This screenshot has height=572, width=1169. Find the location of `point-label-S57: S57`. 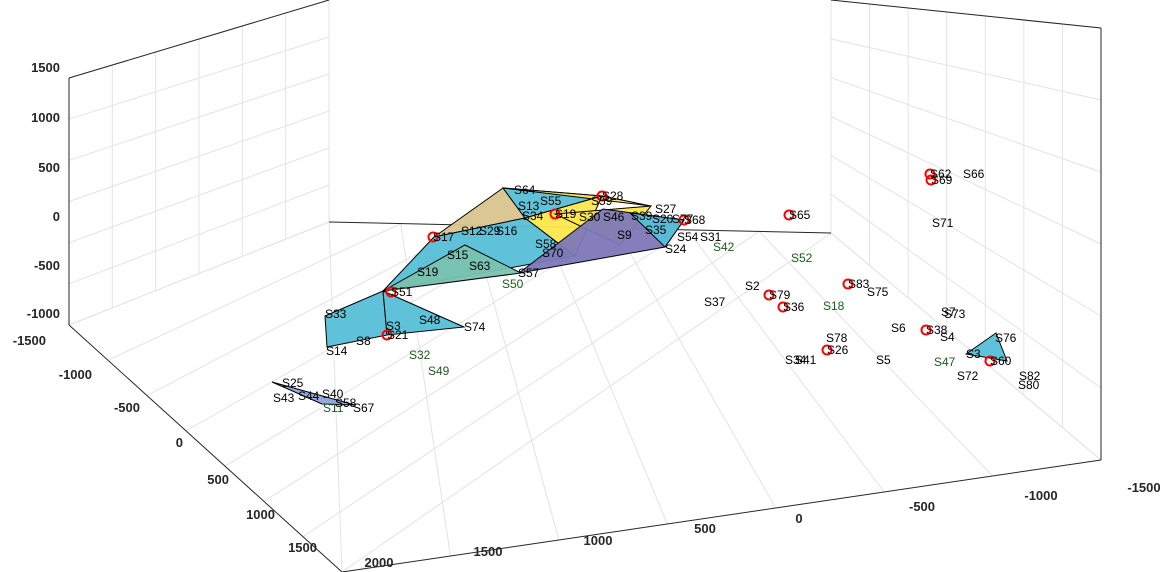

point-label-S57: S57 is located at coordinates (529, 273).